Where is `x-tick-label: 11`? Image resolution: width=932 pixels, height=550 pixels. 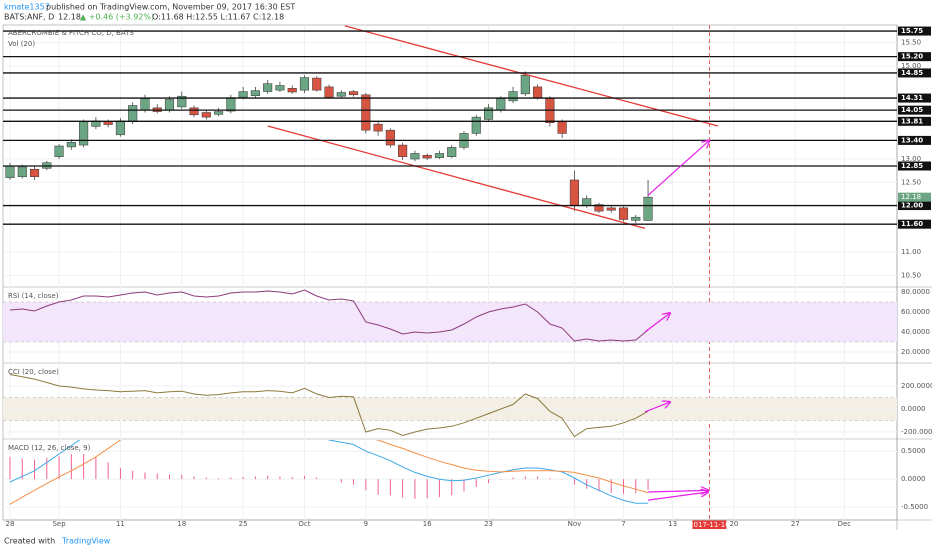
x-tick-label: 11 is located at coordinates (120, 524).